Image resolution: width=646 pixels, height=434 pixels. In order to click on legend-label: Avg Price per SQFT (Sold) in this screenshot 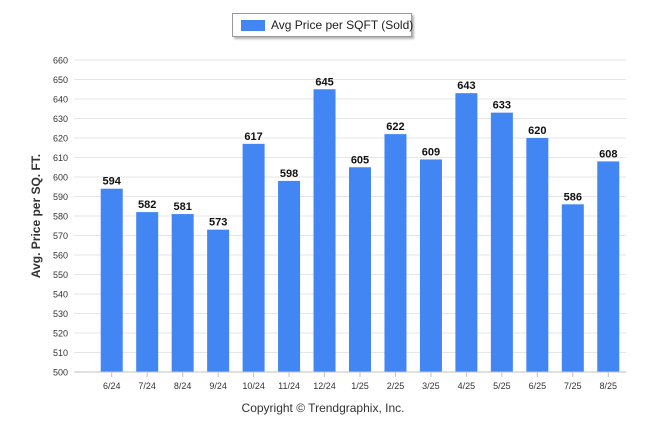, I will do `click(342, 25)`.